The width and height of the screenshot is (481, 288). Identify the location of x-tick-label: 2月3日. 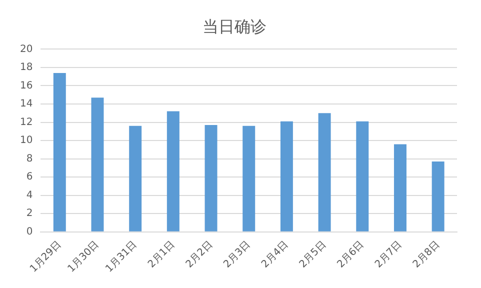
(237, 254).